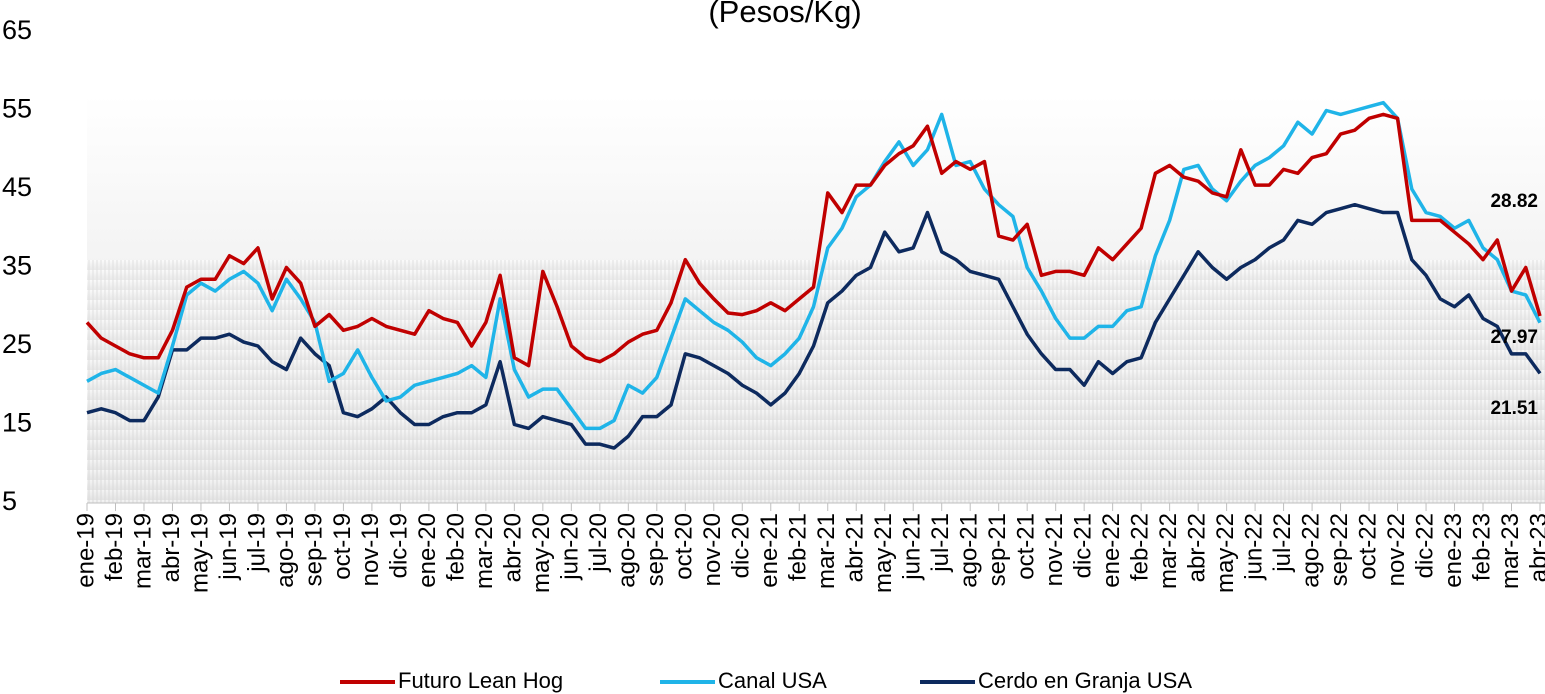 The image size is (1545, 694). I want to click on x-tick-label: sep-19, so click(313, 549).